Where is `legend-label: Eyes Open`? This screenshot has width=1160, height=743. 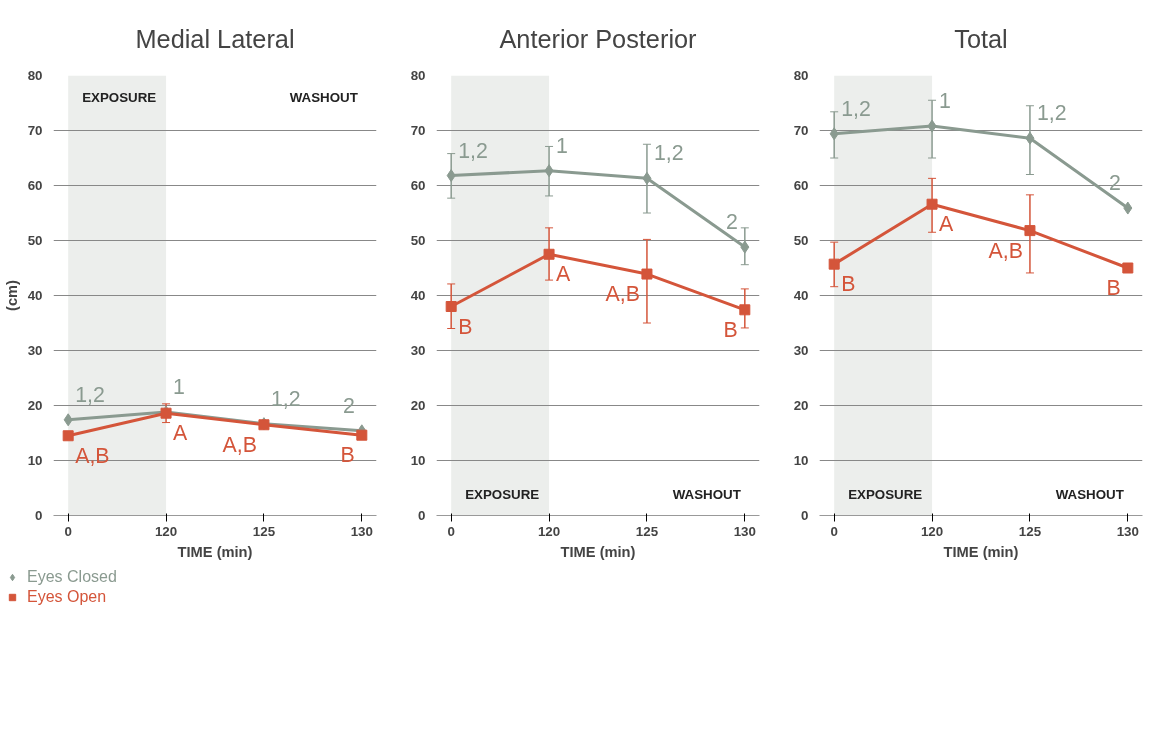
legend-label: Eyes Open is located at coordinates (67, 597).